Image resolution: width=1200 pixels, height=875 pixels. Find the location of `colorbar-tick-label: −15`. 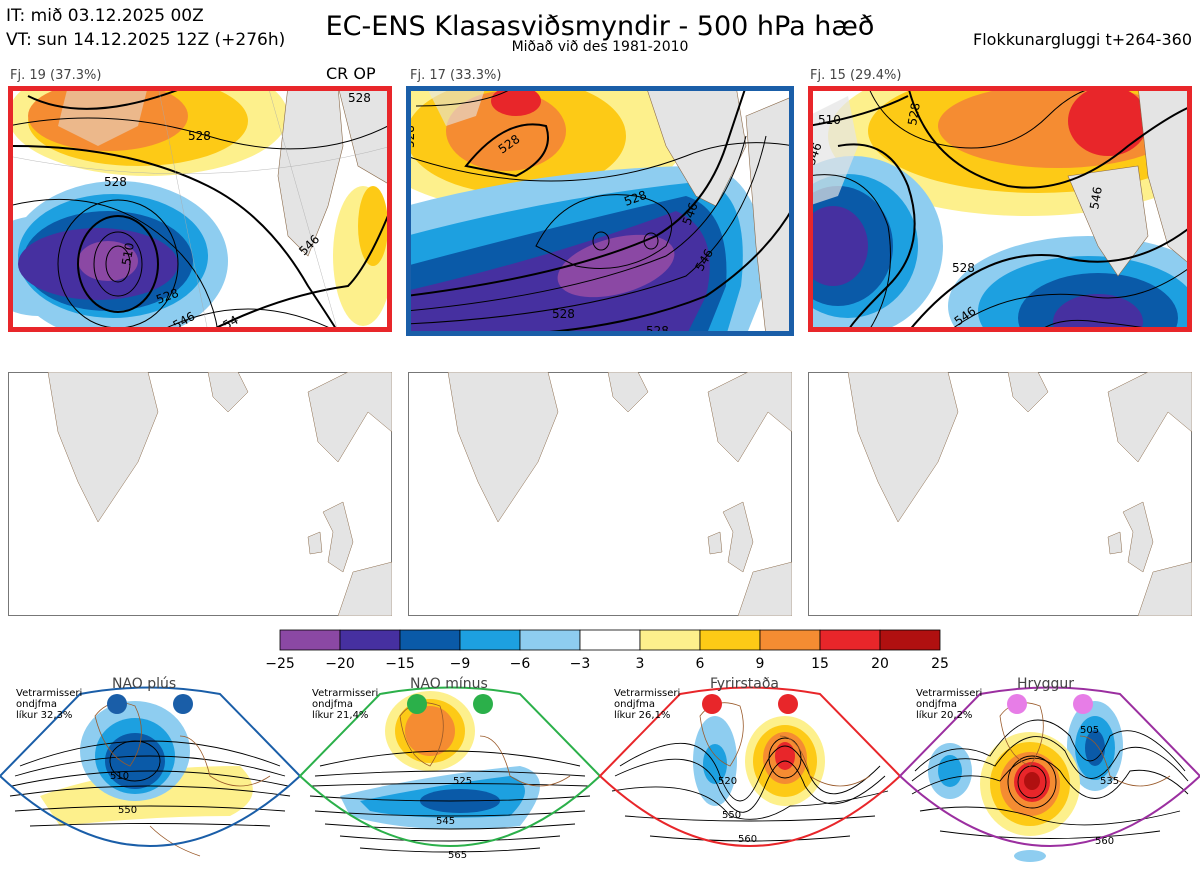

colorbar-tick-label: −15 is located at coordinates (400, 664).